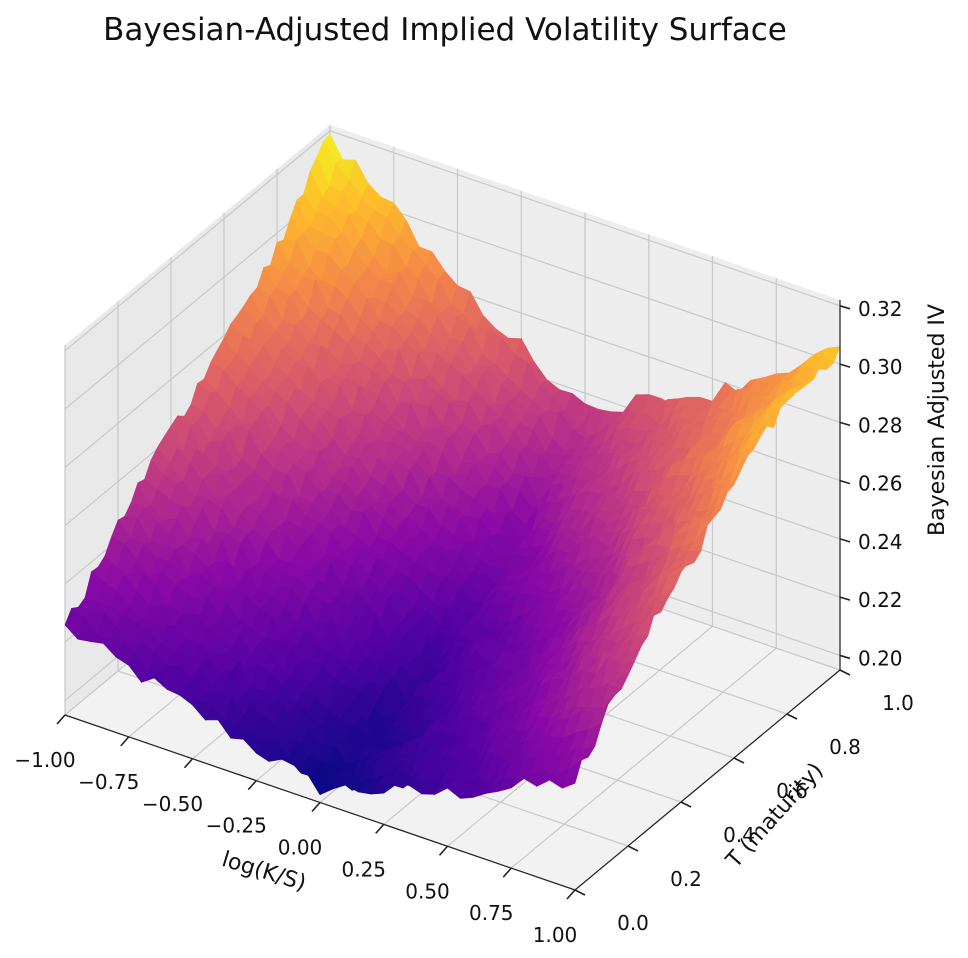  What do you see at coordinates (880, 658) in the screenshot?
I see `z-tick-label: 0.20` at bounding box center [880, 658].